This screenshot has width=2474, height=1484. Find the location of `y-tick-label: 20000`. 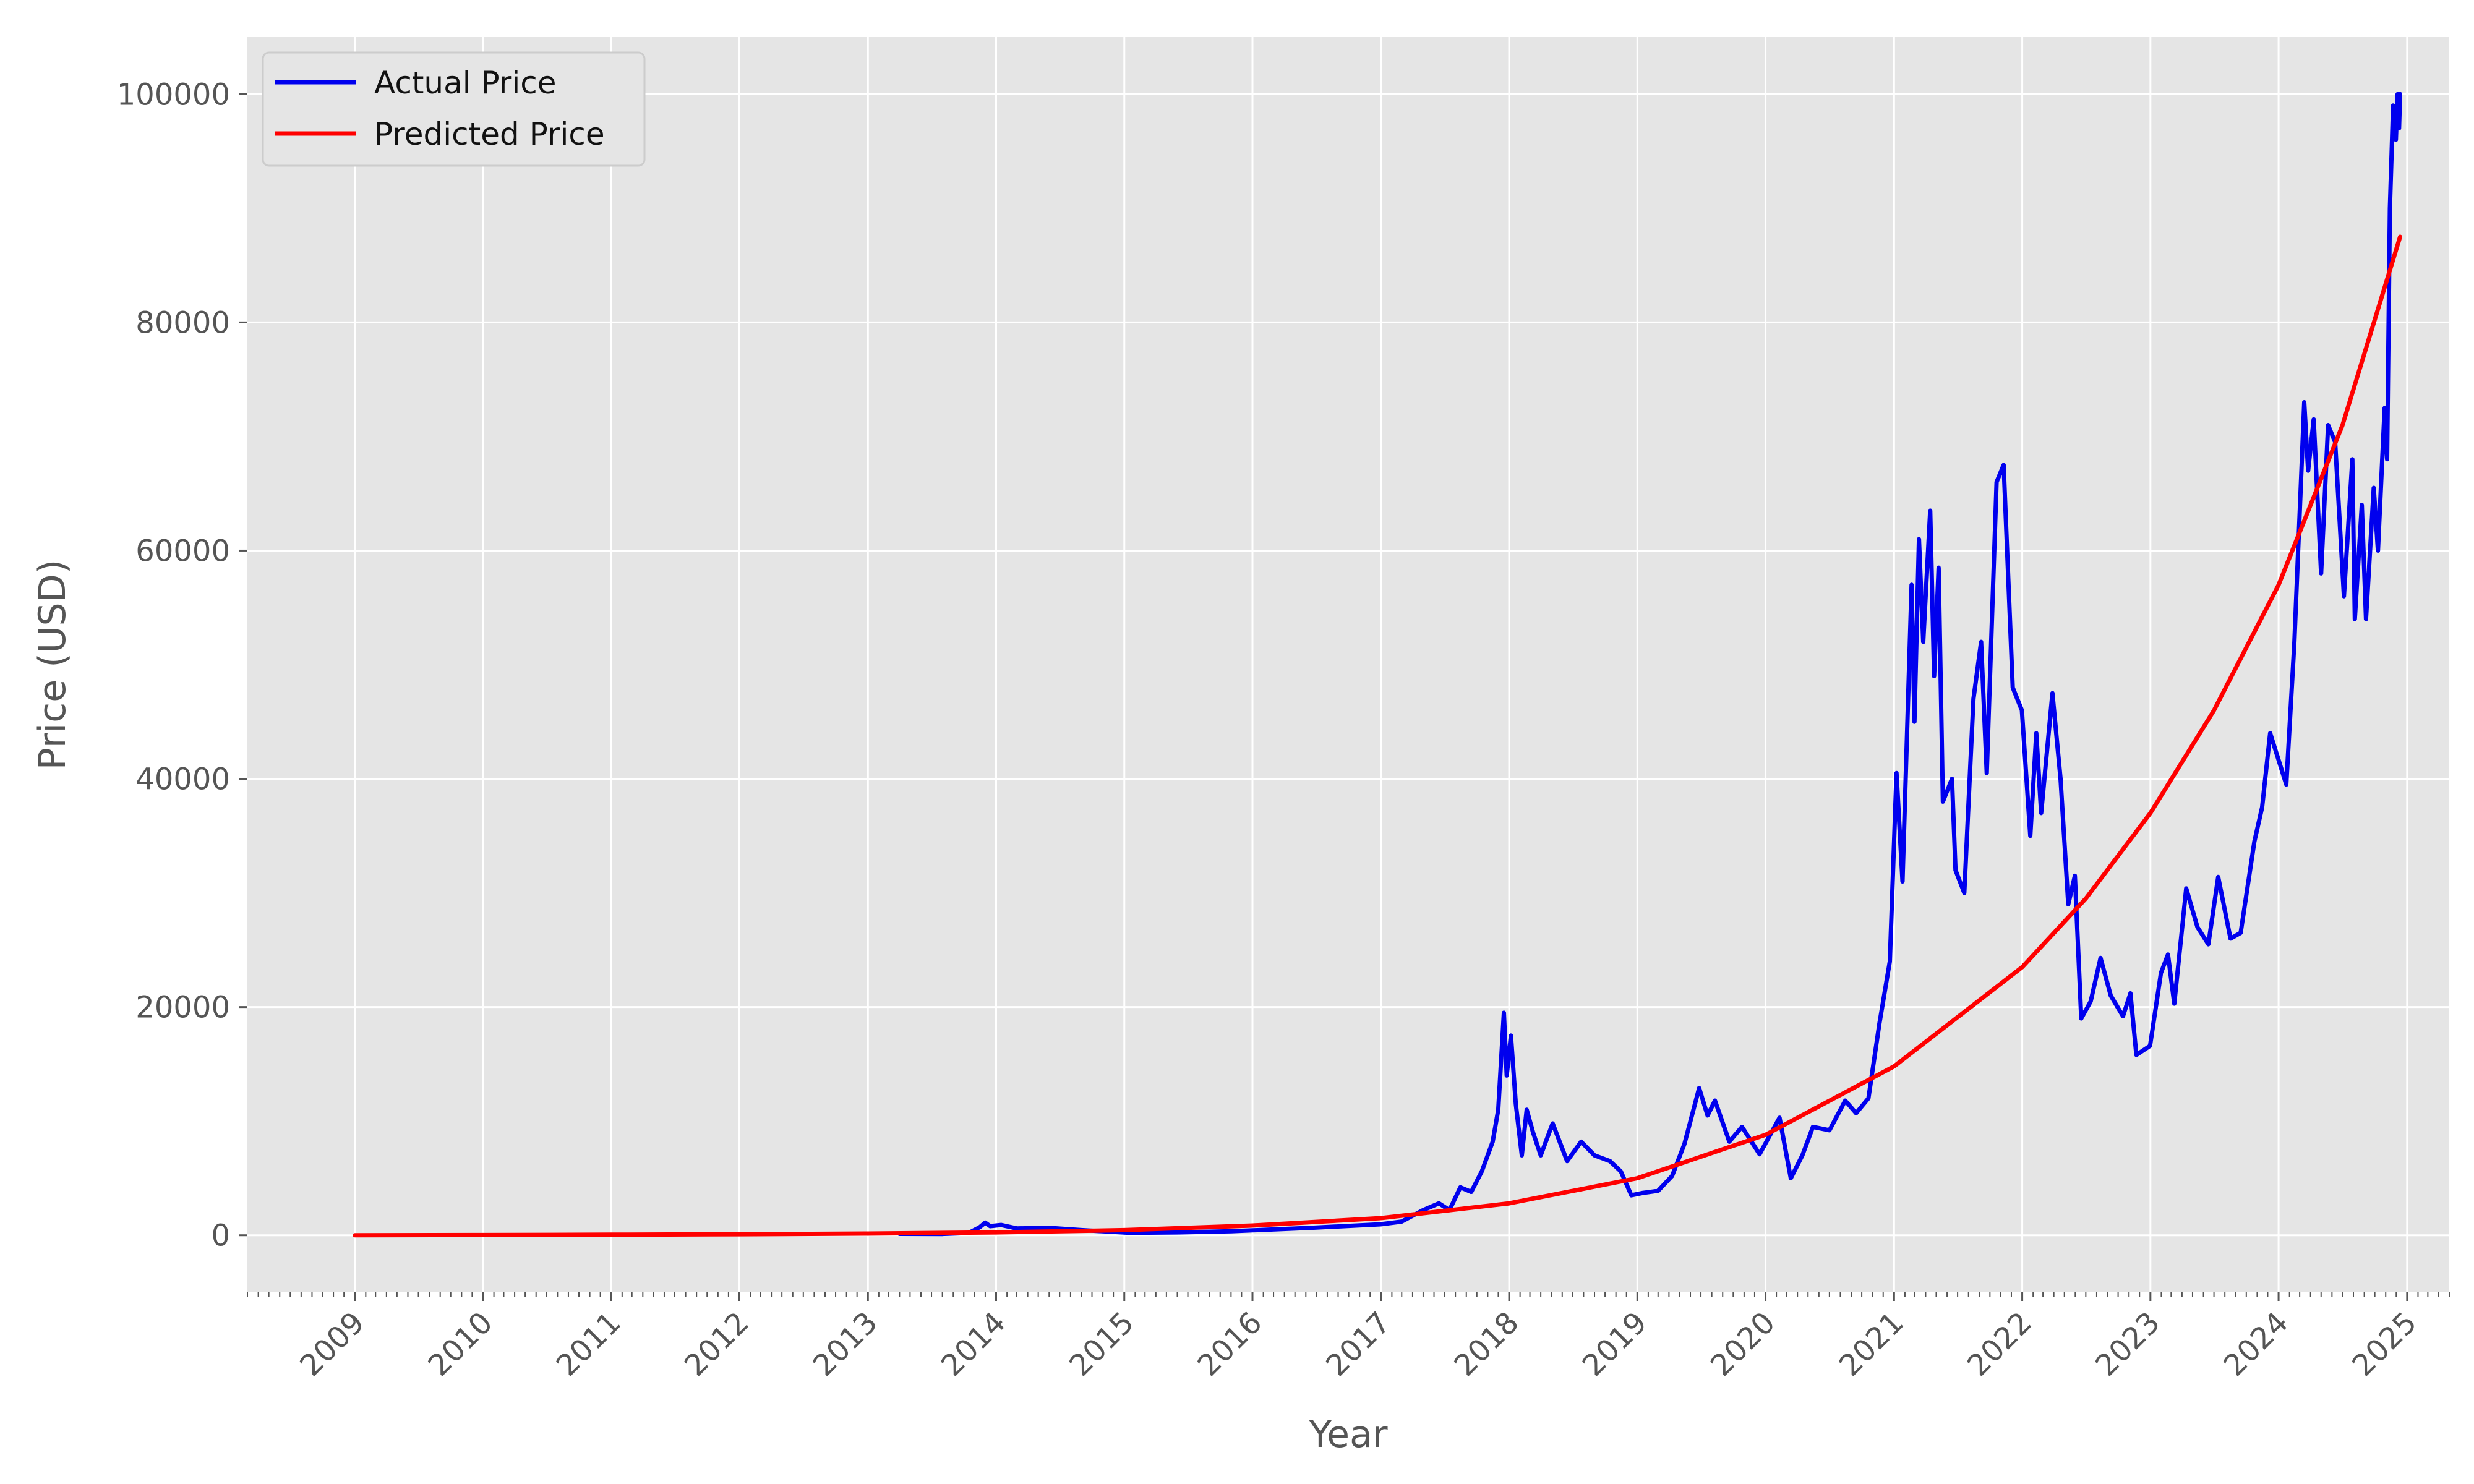

y-tick-label: 20000 is located at coordinates (182, 1008).